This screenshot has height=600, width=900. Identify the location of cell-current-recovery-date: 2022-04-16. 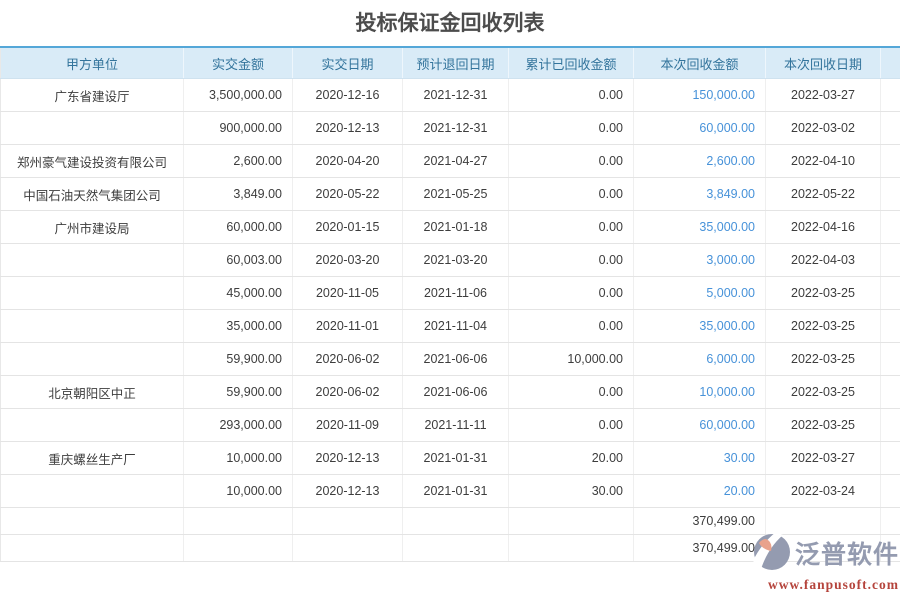
(823, 227).